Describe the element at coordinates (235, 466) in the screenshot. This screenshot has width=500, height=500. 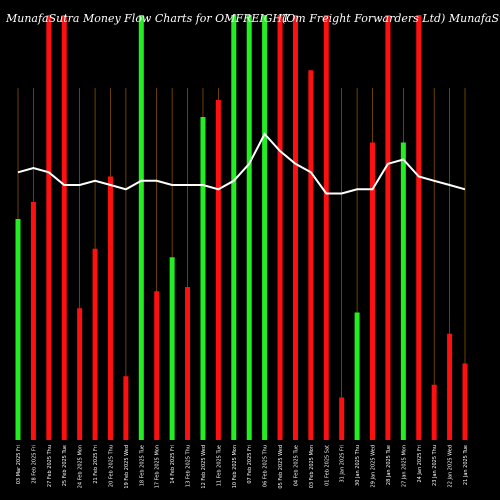
I see `x-tick-label: 10 Feb 2025 Mon` at that location.